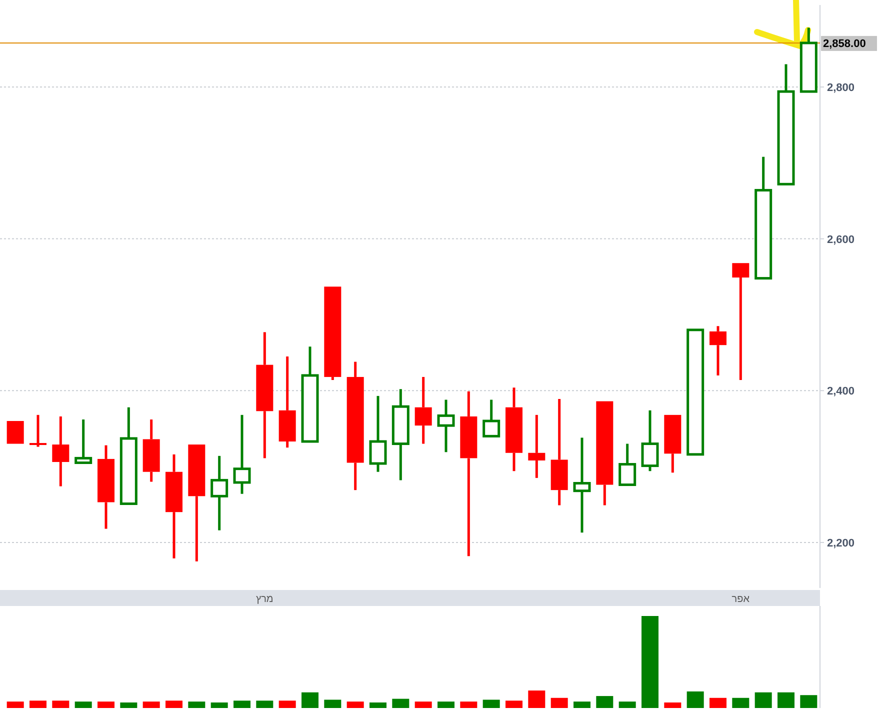 This screenshot has height=710, width=879. I want to click on y-tick-label: 2,800, so click(841, 88).